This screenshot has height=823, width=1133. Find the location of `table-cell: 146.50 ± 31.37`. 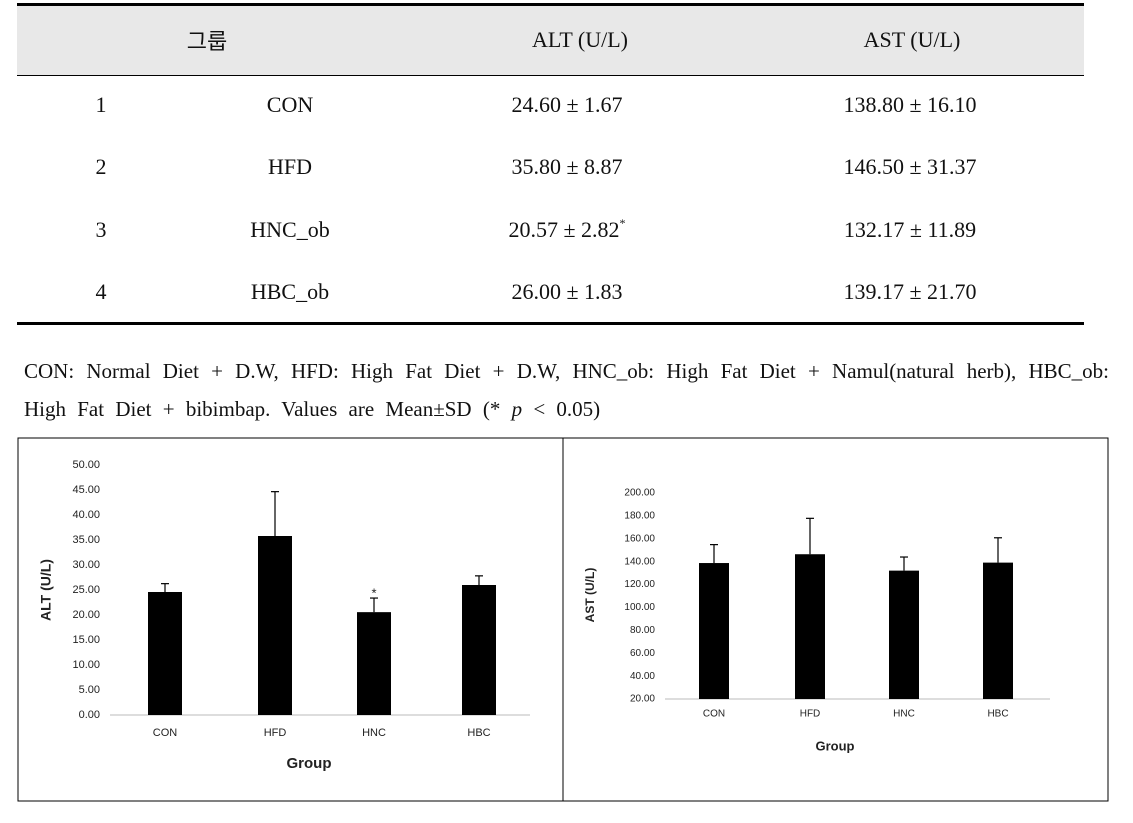

table-cell: 146.50 ± 31.37 is located at coordinates (910, 166).